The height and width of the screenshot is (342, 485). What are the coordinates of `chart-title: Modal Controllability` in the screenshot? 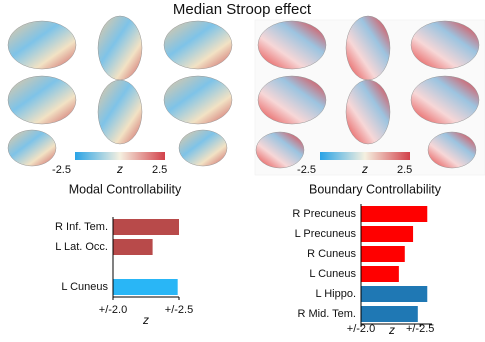 It's located at (125, 189).